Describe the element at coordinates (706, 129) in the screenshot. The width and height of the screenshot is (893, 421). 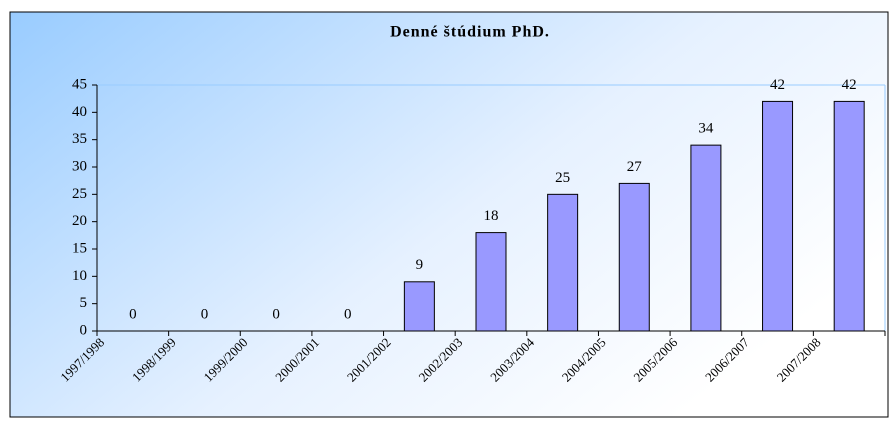
I see `data-label: 34` at that location.